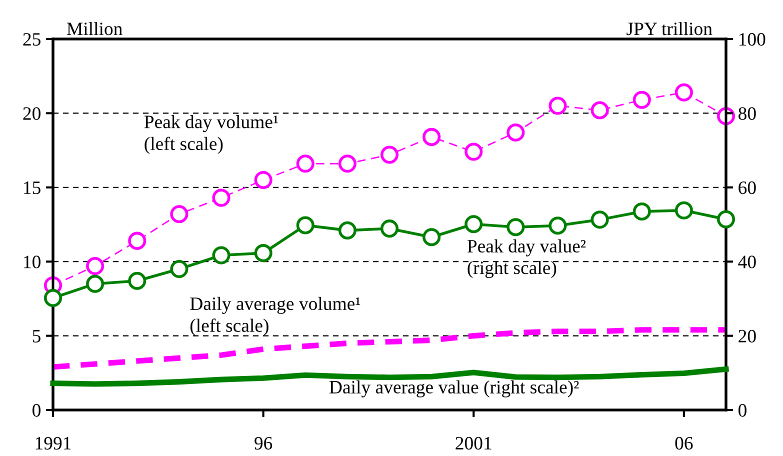 The height and width of the screenshot is (456, 783). I want to click on y-tick-label: 0, so click(36, 410).